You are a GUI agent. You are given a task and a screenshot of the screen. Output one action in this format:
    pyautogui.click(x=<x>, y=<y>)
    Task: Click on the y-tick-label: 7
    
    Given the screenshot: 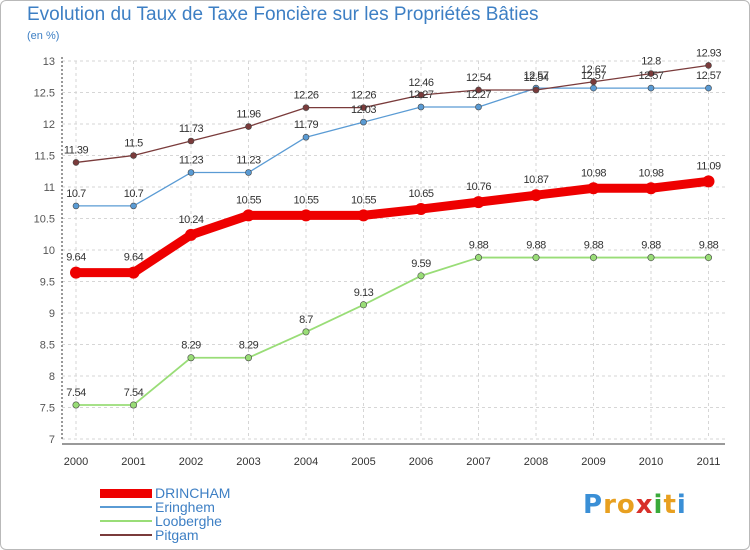 What is the action you would take?
    pyautogui.click(x=52, y=440)
    